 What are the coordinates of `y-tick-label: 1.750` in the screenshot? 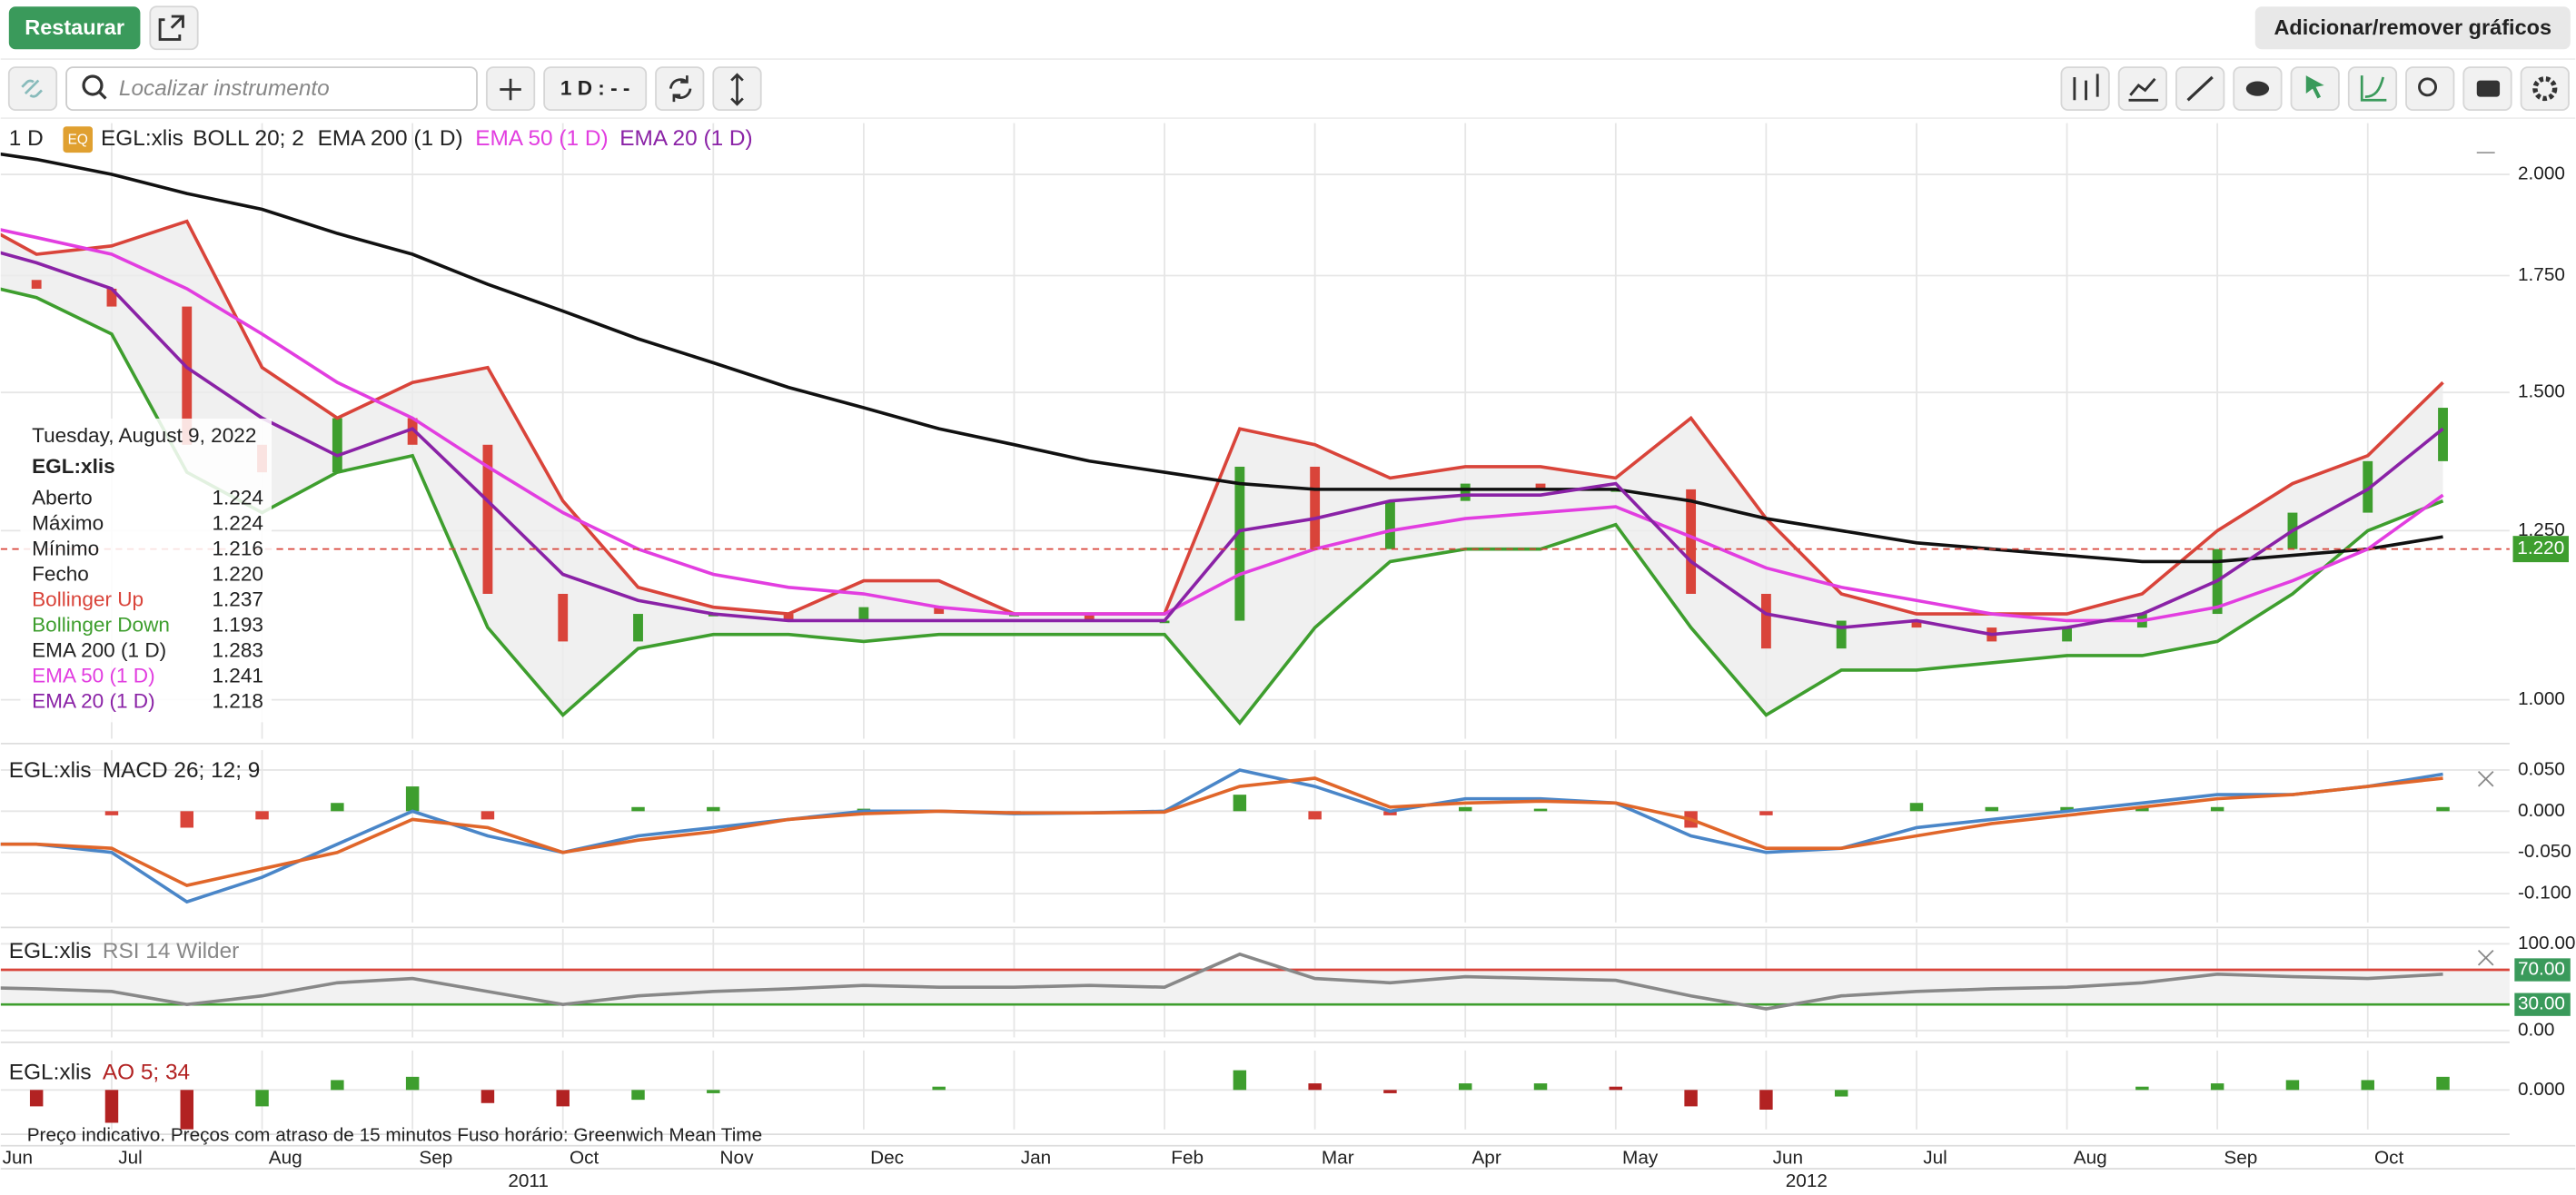 It's located at (2541, 274).